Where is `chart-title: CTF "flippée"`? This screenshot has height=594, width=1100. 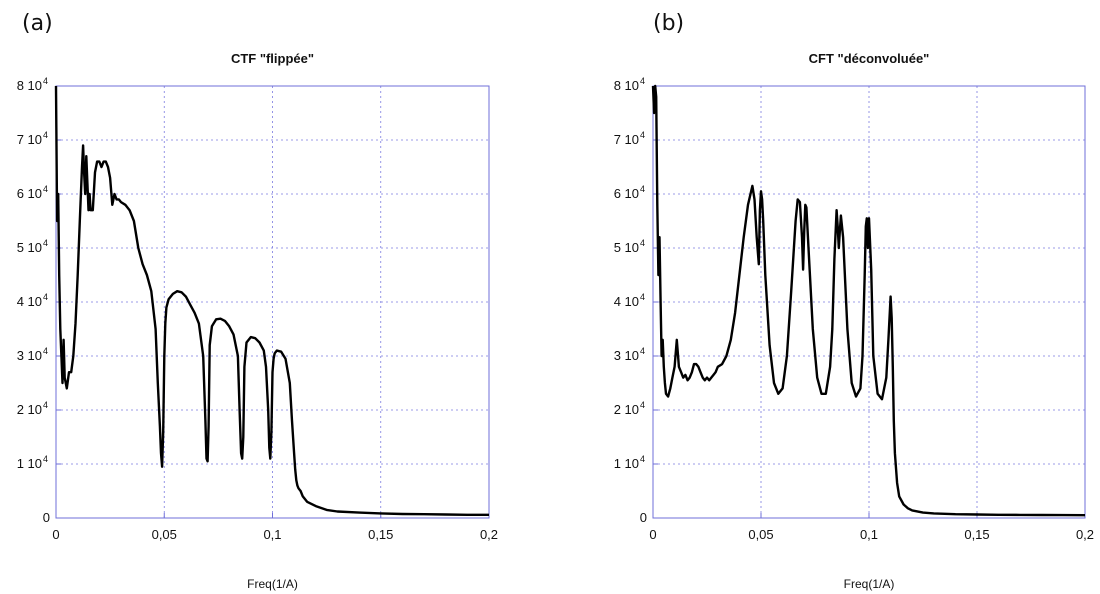
chart-title: CTF "flippée" is located at coordinates (272, 58).